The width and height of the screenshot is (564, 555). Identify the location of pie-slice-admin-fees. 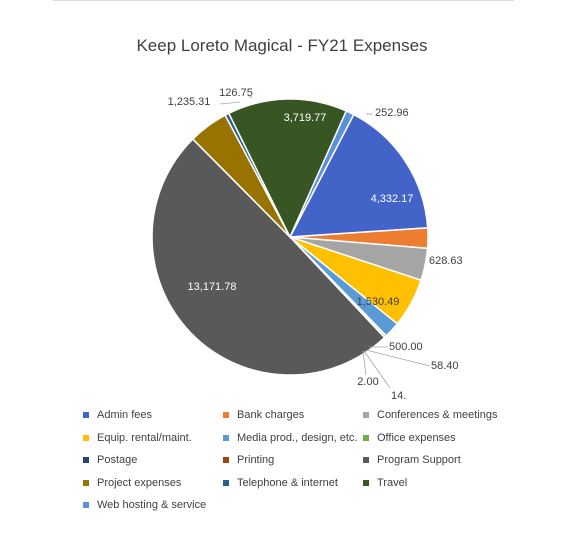
(358, 175).